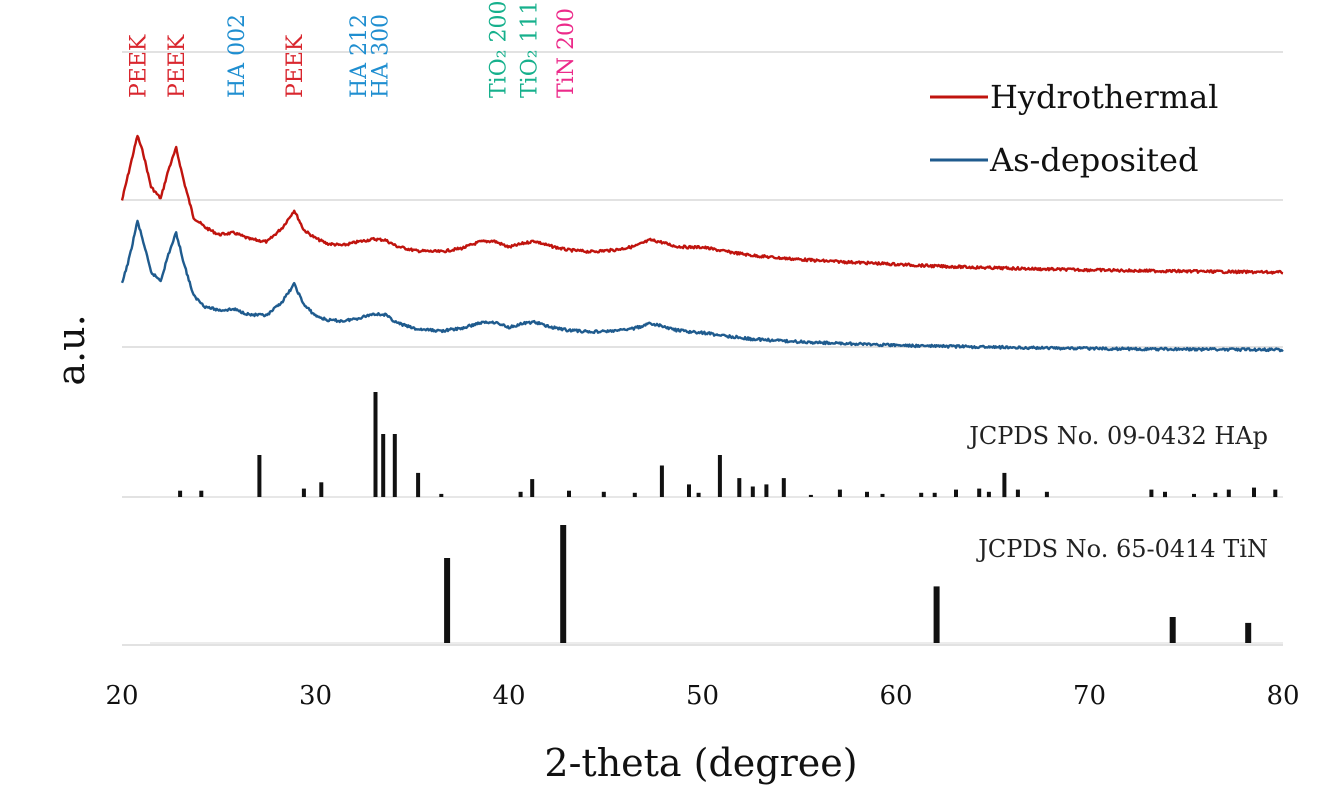 Image resolution: width=1338 pixels, height=806 pixels. Describe the element at coordinates (359, 56) in the screenshot. I see `peak-label-ha-212: HA 212` at that location.